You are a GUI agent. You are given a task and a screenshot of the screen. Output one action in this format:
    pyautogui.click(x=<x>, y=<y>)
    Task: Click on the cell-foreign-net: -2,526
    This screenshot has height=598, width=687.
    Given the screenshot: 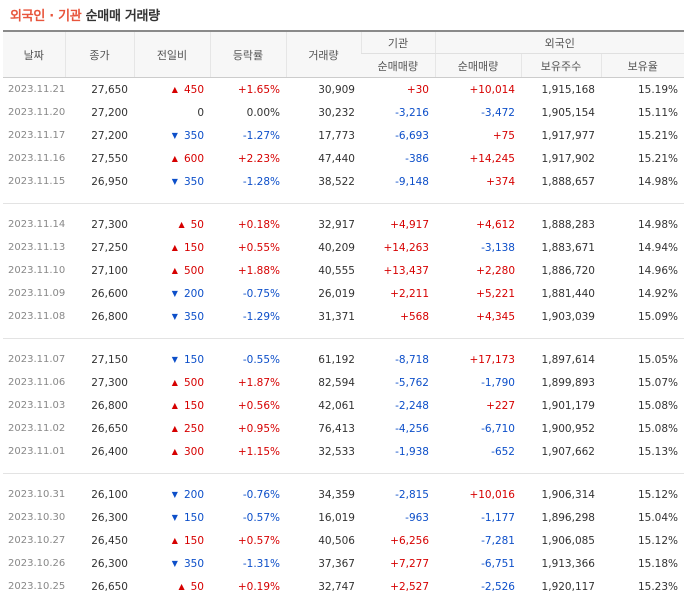 What is the action you would take?
    pyautogui.click(x=478, y=586)
    